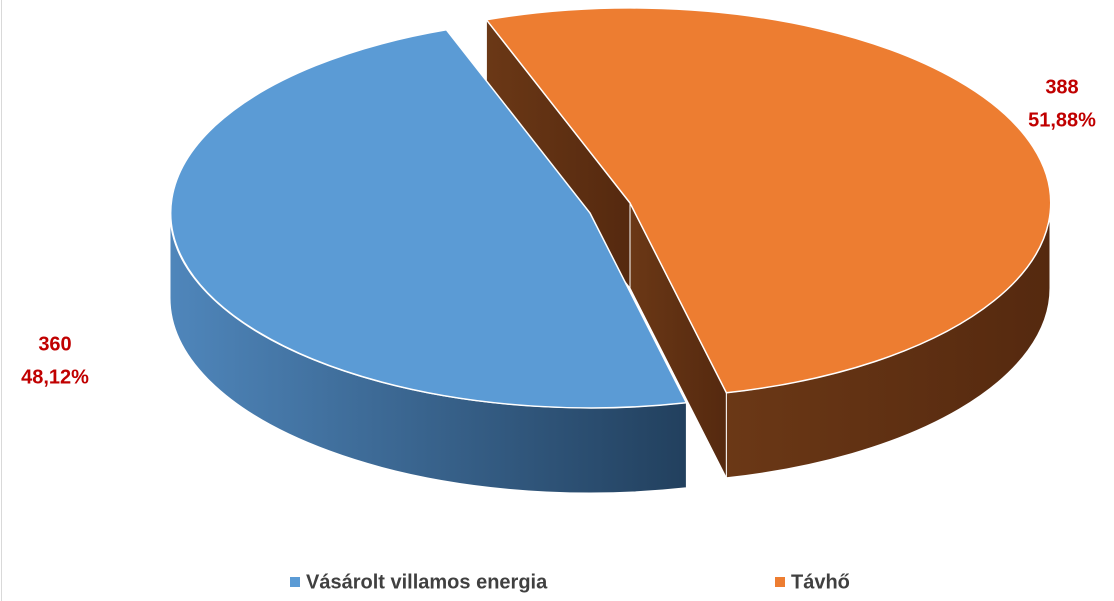  I want to click on data-label-value: 388, so click(1061, 87).